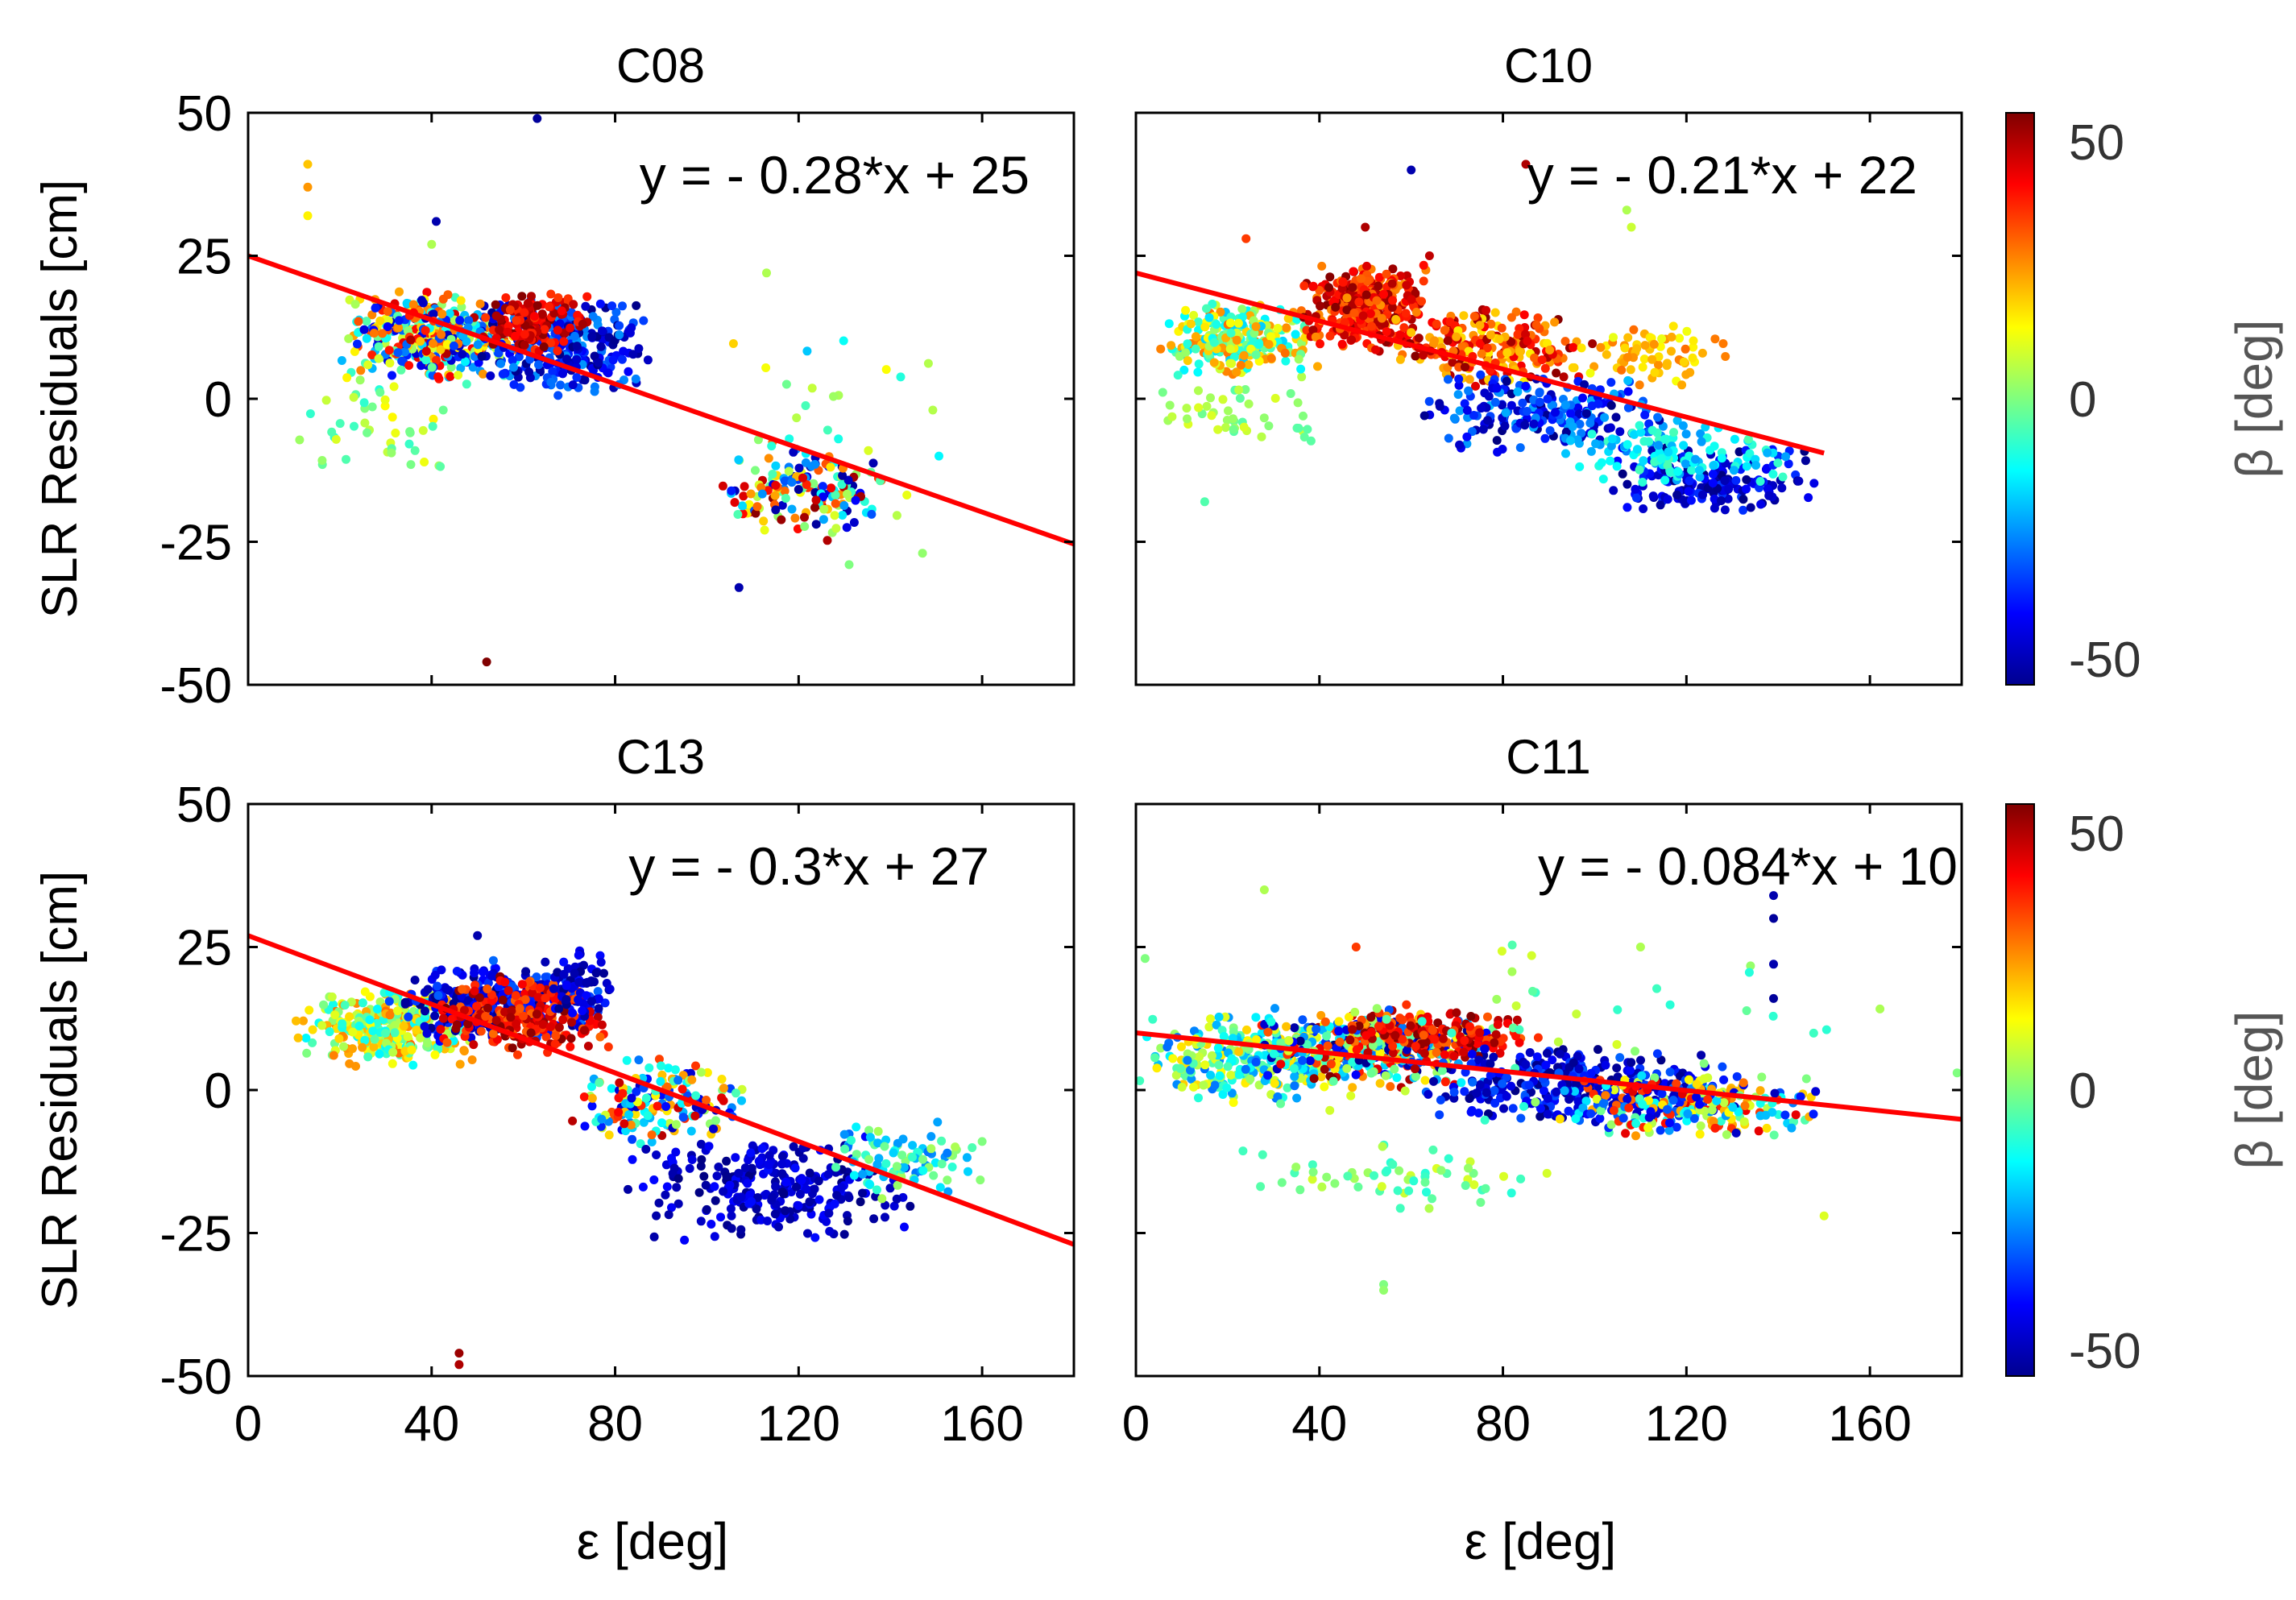 The width and height of the screenshot is (2296, 1600). I want to click on y-tick-label: 50, so click(204, 114).